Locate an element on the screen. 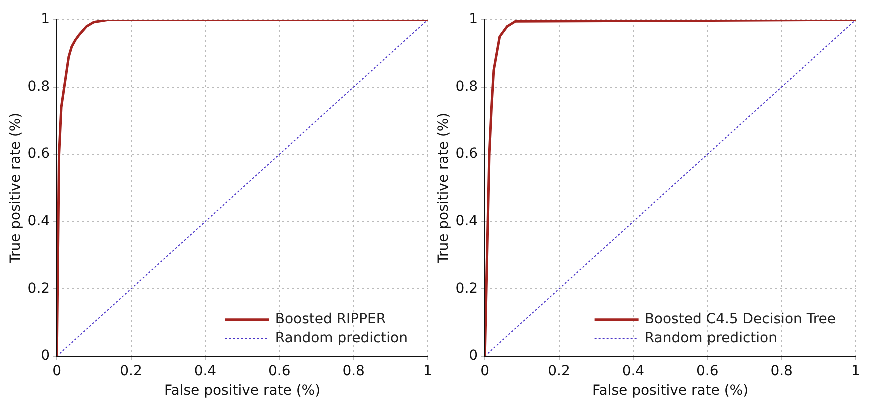 This screenshot has height=408, width=872. legend-label: Boosted RIPPER is located at coordinates (330, 320).